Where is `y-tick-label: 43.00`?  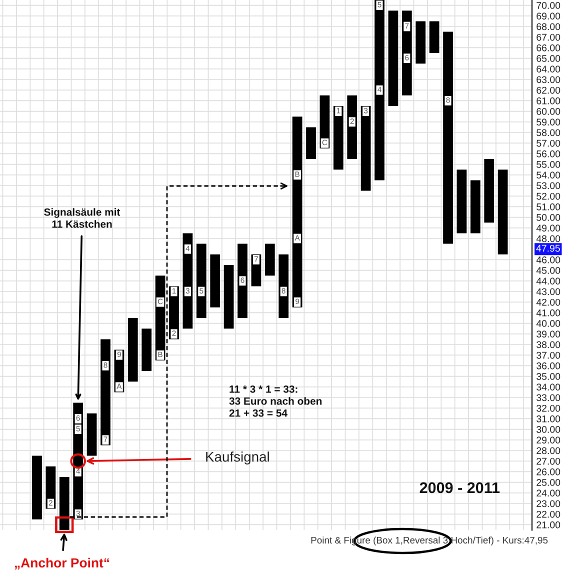 y-tick-label: 43.00 is located at coordinates (548, 292).